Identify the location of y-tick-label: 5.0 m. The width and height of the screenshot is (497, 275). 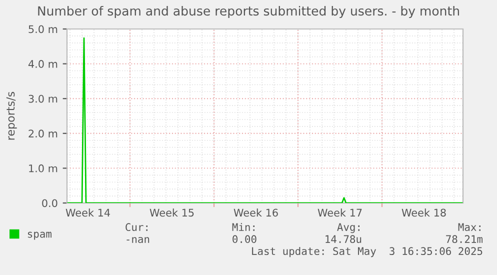
(43, 29).